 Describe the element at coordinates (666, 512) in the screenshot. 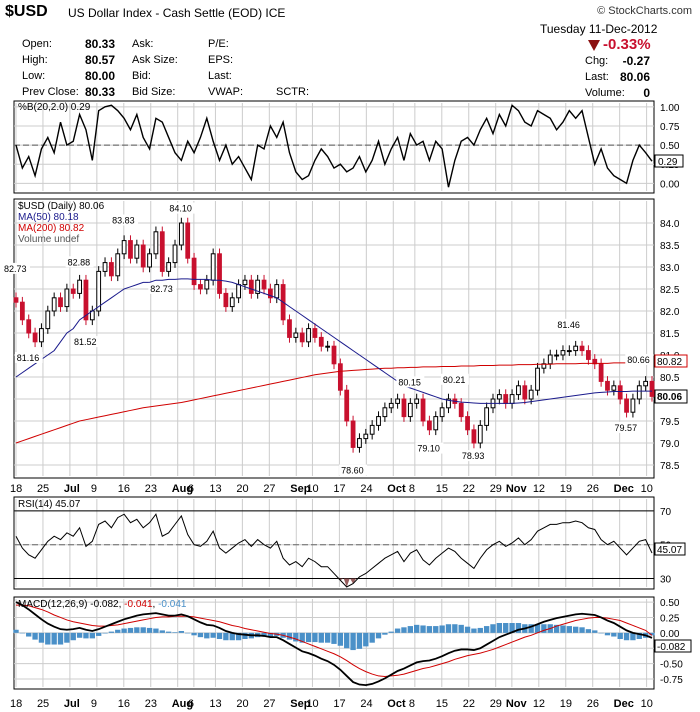

I see `rsi-tick-label: 70` at that location.